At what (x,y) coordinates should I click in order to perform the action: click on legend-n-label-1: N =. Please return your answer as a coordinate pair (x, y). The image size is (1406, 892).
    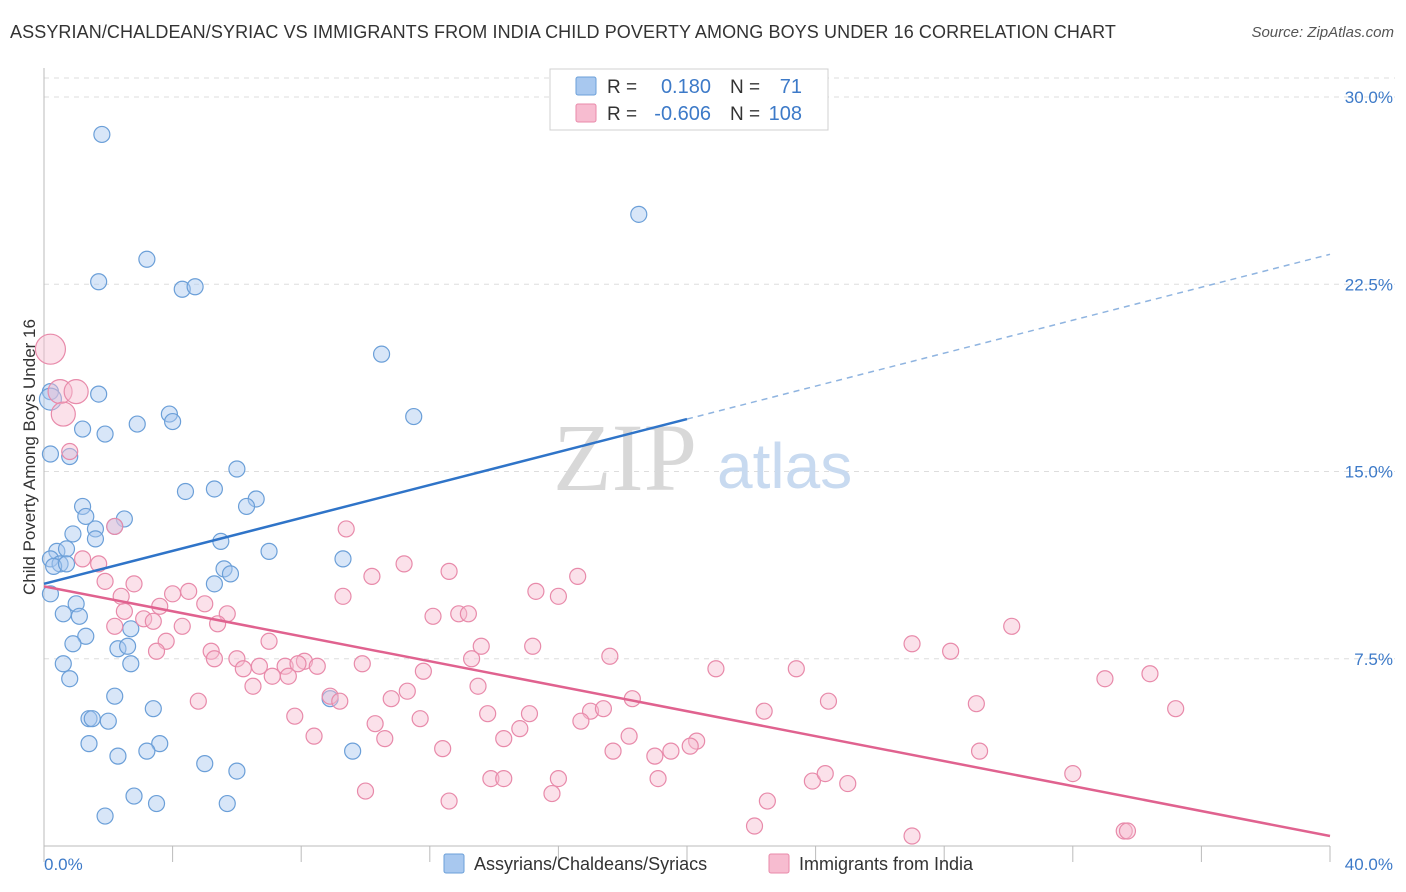
    Looking at the image, I should click on (745, 87).